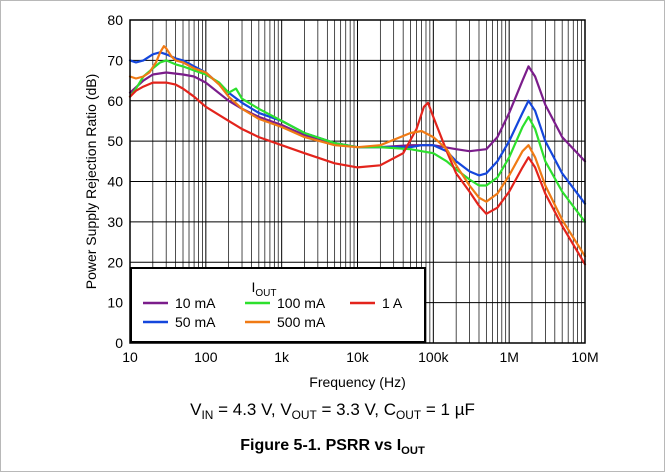 The image size is (665, 472). What do you see at coordinates (433, 357) in the screenshot?
I see `x-tick-label: 100k` at bounding box center [433, 357].